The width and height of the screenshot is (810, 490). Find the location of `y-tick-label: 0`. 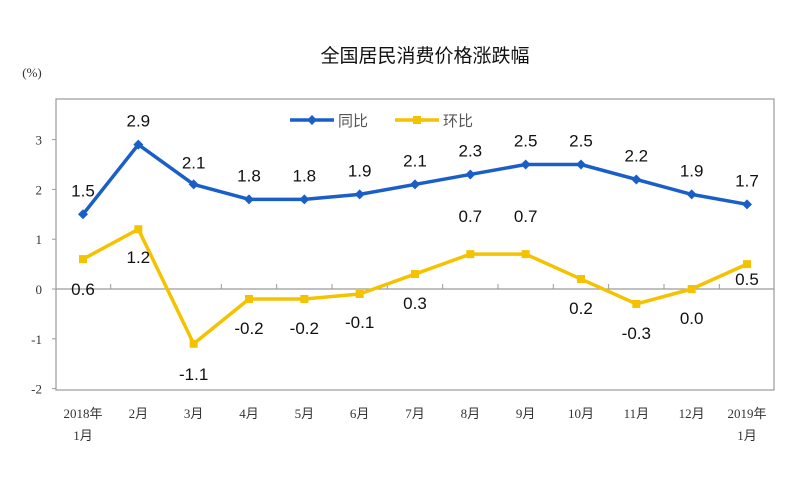

y-tick-label: 0 is located at coordinates (39, 289).